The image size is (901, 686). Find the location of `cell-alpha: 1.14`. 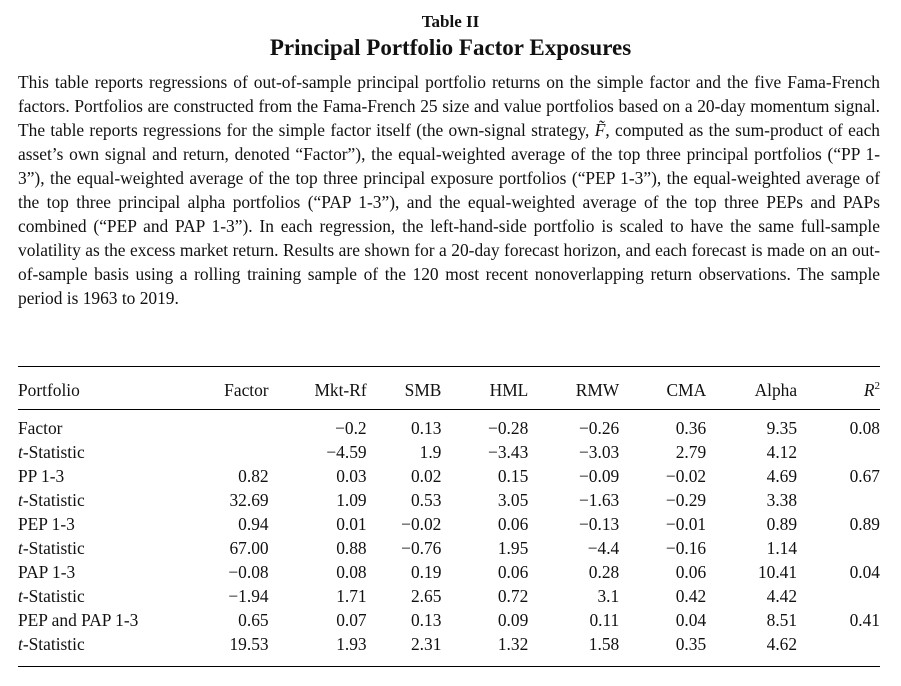

cell-alpha: 1.14 is located at coordinates (782, 547).